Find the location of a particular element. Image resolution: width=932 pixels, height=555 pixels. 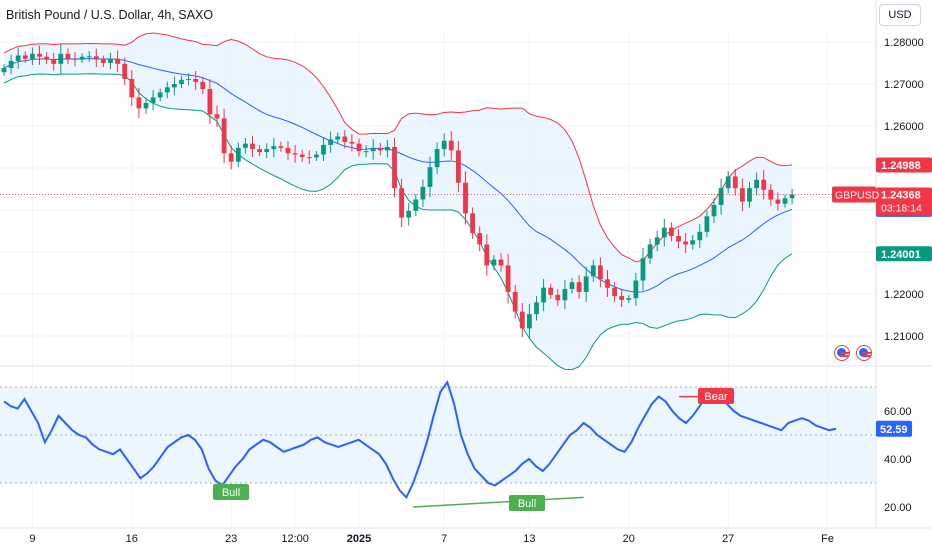

last-price-text: 1.24368 is located at coordinates (901, 195).